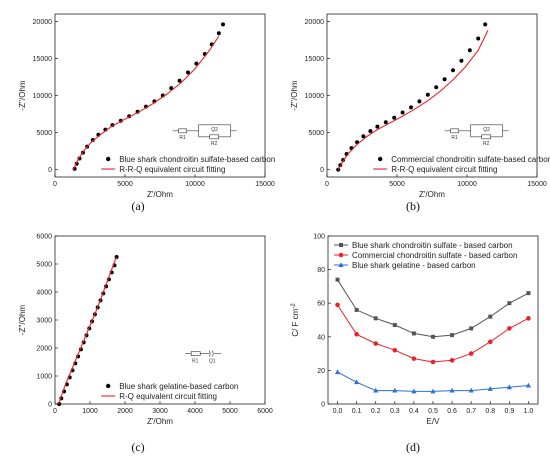 This screenshot has height=459, width=550. What do you see at coordinates (214, 137) in the screenshot?
I see `resistor-r2` at bounding box center [214, 137].